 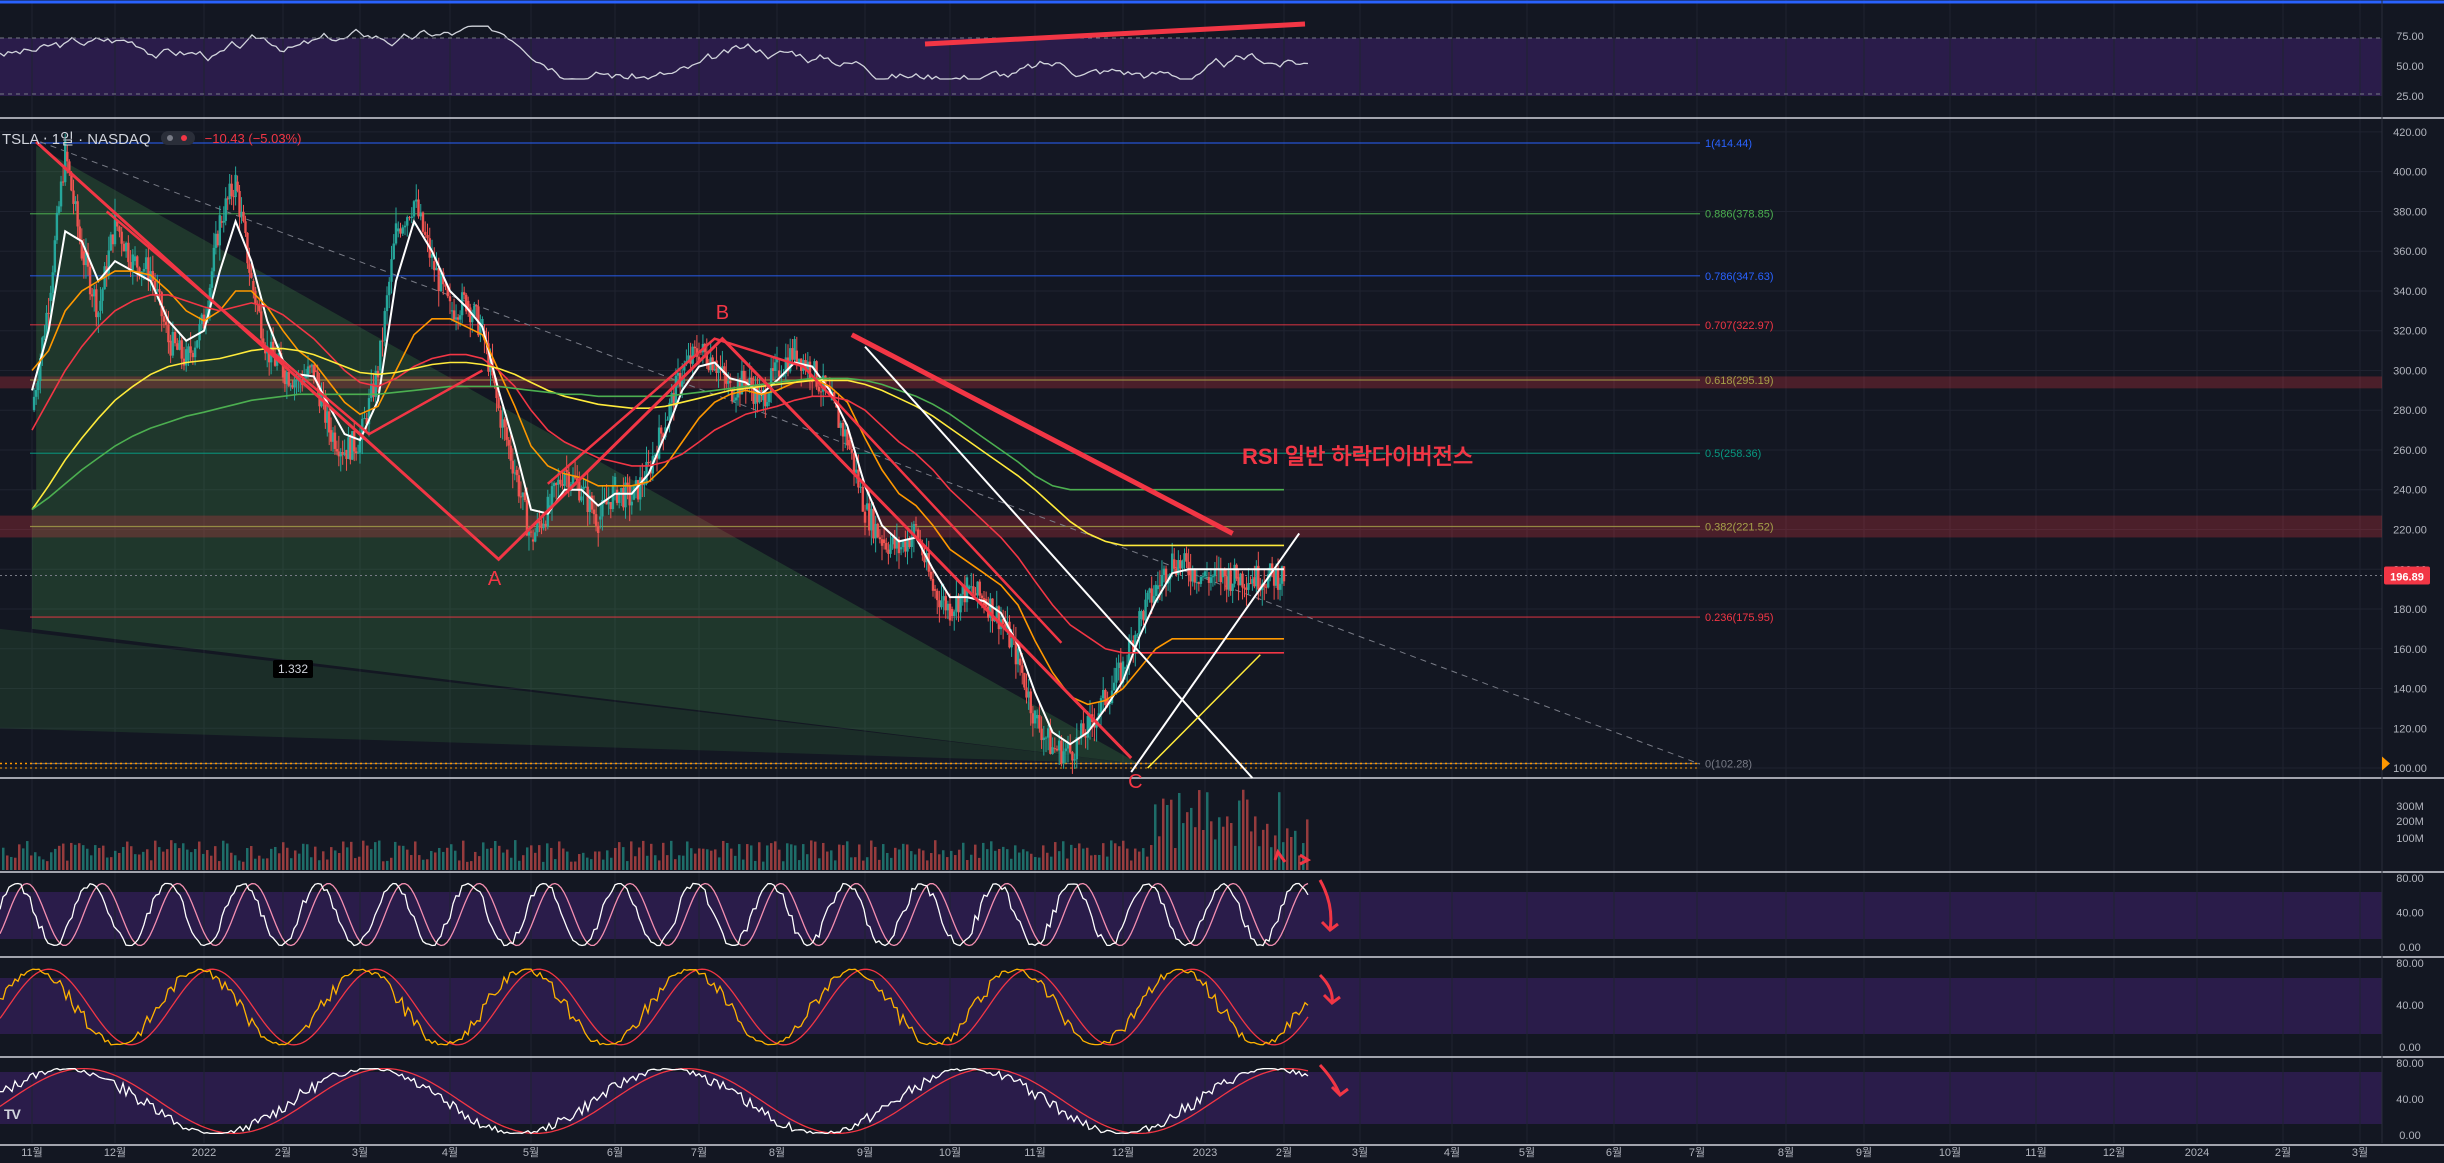 What do you see at coordinates (1950, 1152) in the screenshot?
I see `time-axis-tick: 10월` at bounding box center [1950, 1152].